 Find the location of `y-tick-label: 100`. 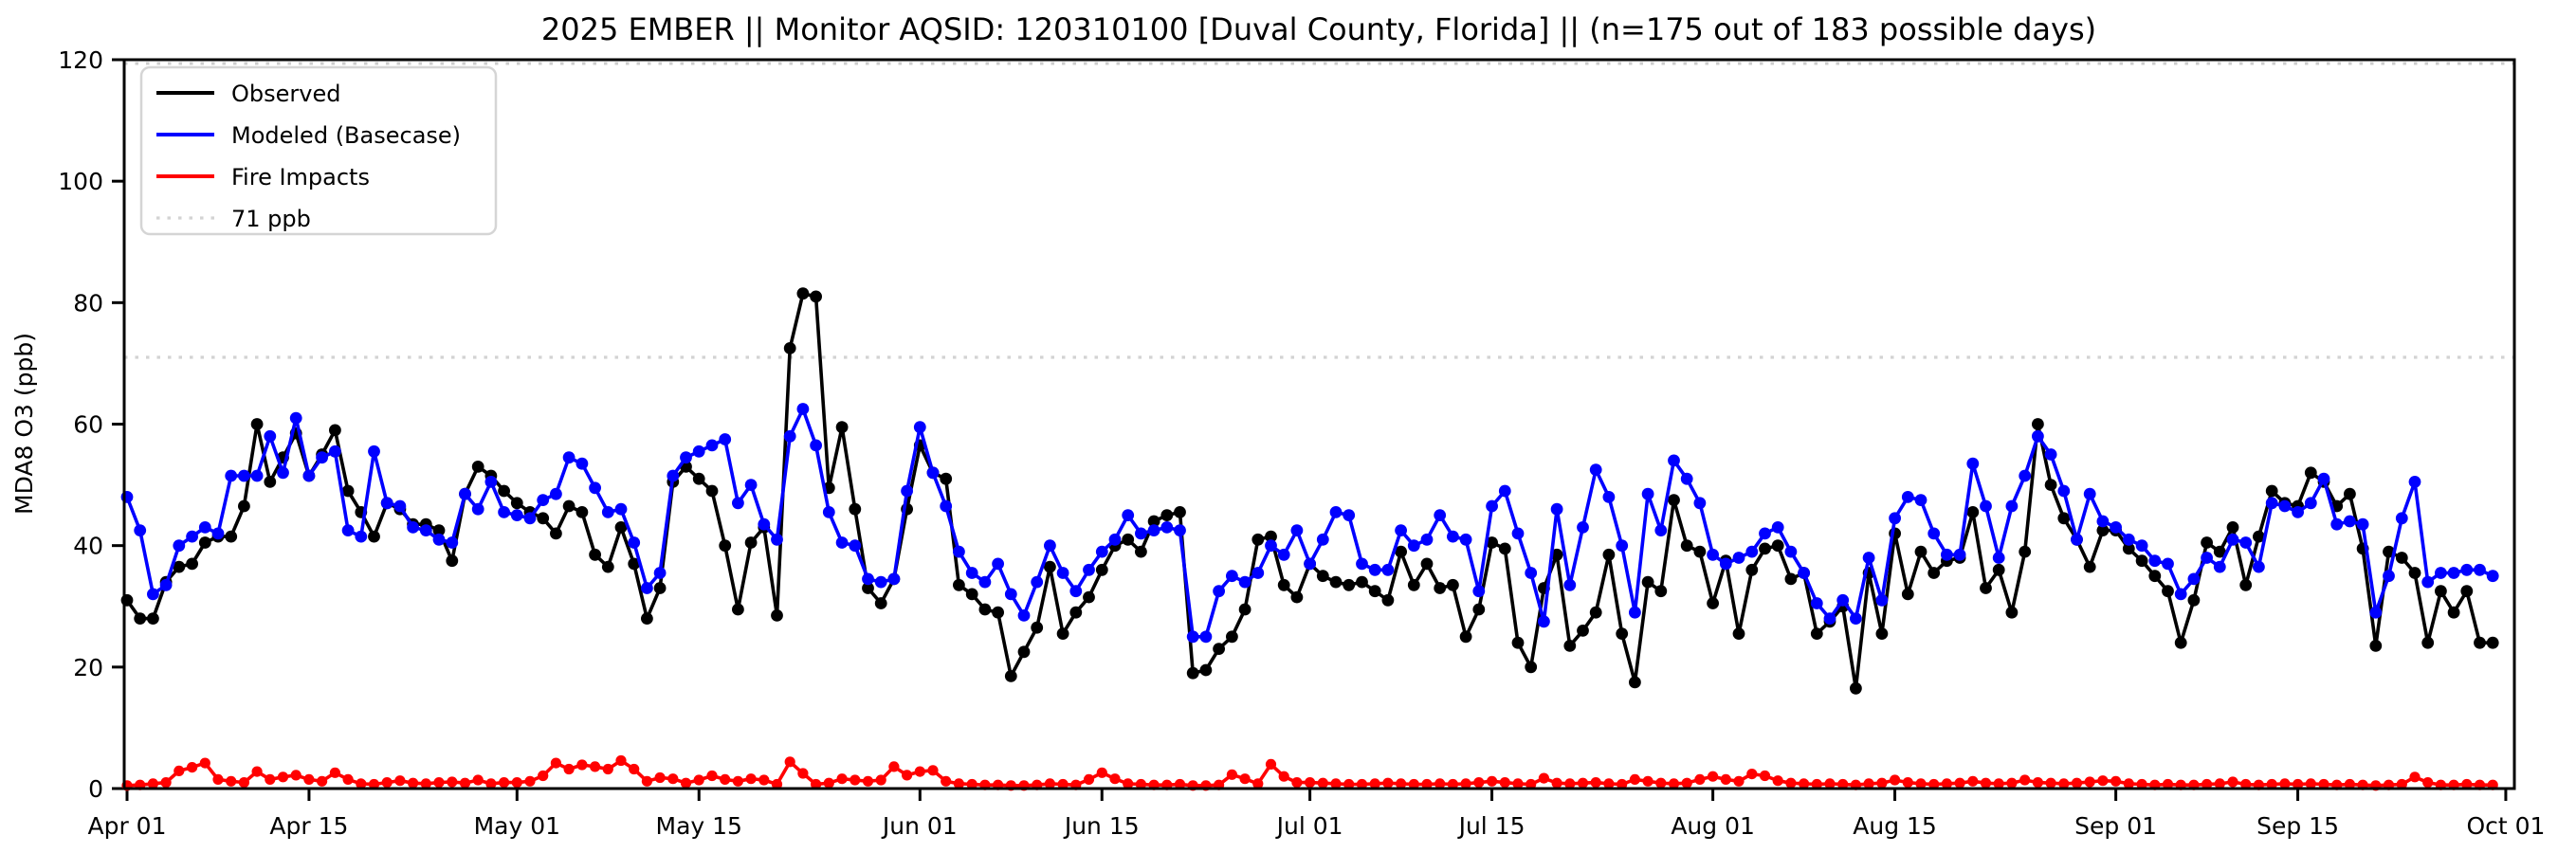

y-tick-label: 100 is located at coordinates (80, 181).